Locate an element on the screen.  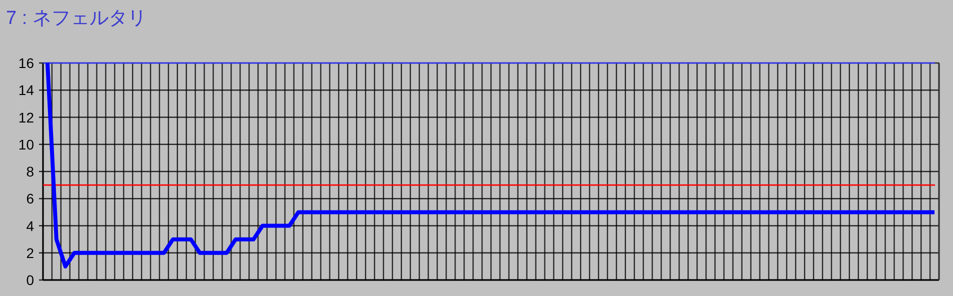
y-tick-label: 4 is located at coordinates (30, 226).